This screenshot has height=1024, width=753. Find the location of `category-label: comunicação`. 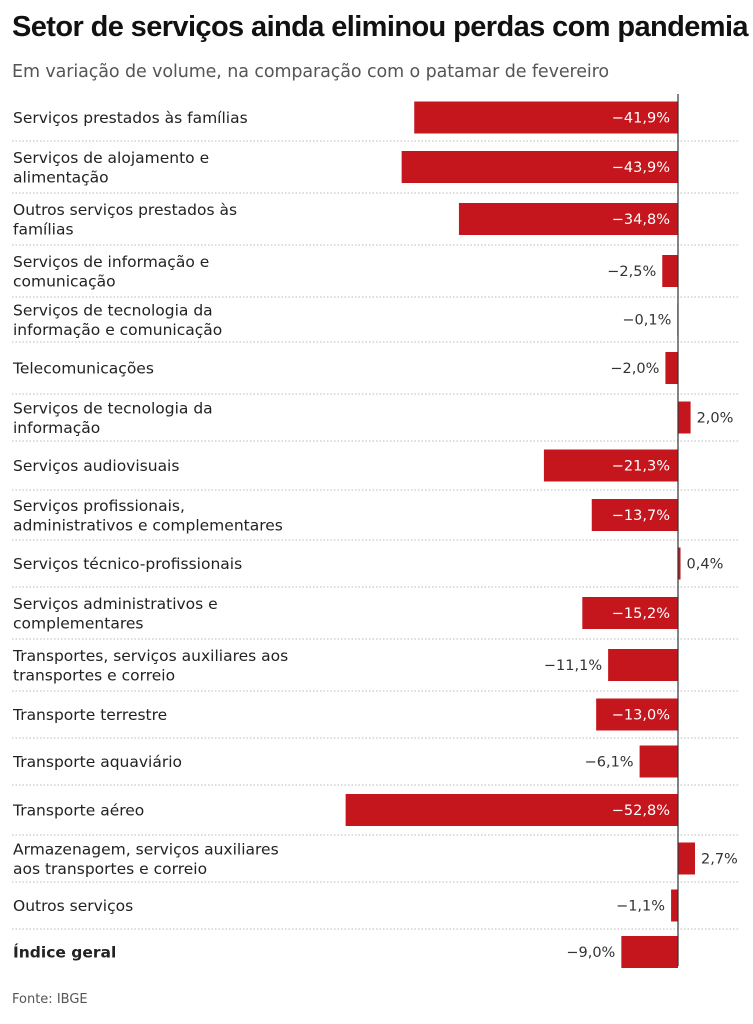

category-label: comunicação is located at coordinates (64, 281).